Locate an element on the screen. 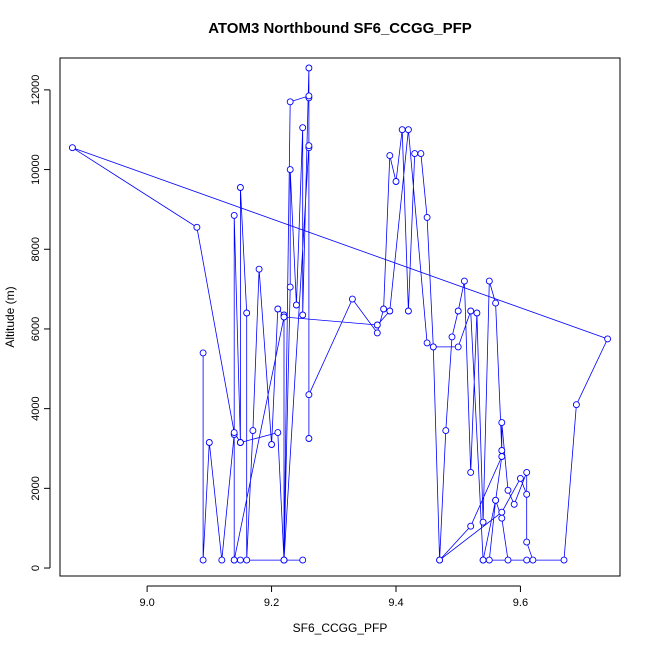 This screenshot has height=650, width=650. x-tick-label: 9.4 is located at coordinates (395, 603).